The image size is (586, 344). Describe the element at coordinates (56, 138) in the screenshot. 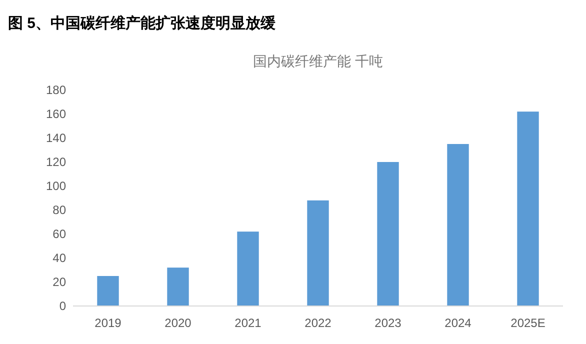

I see `y-tick-label: 140` at that location.